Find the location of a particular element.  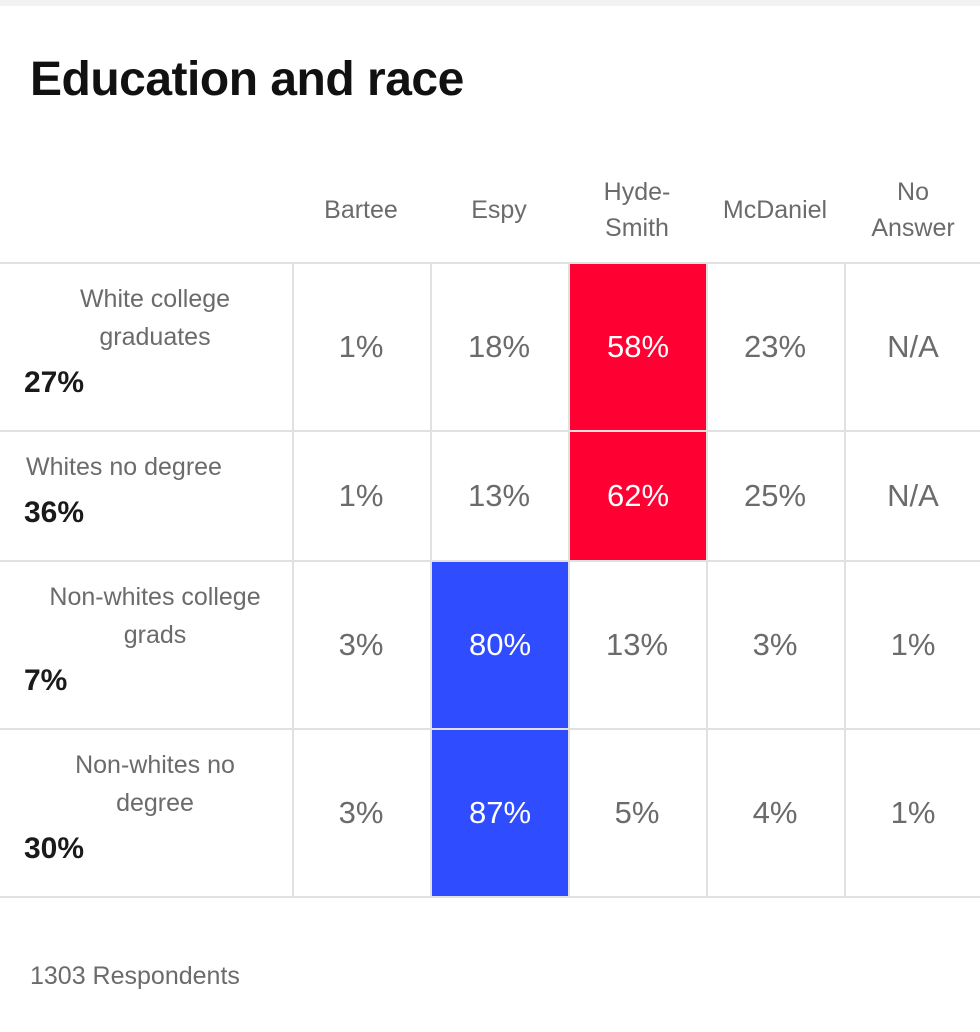

column-header-no-answer: No Answer is located at coordinates (913, 210).